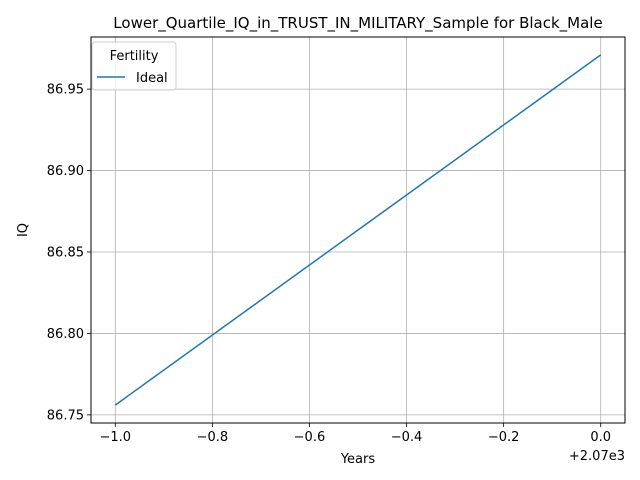 The width and height of the screenshot is (640, 480). I want to click on legend-title: Fertility, so click(134, 56).